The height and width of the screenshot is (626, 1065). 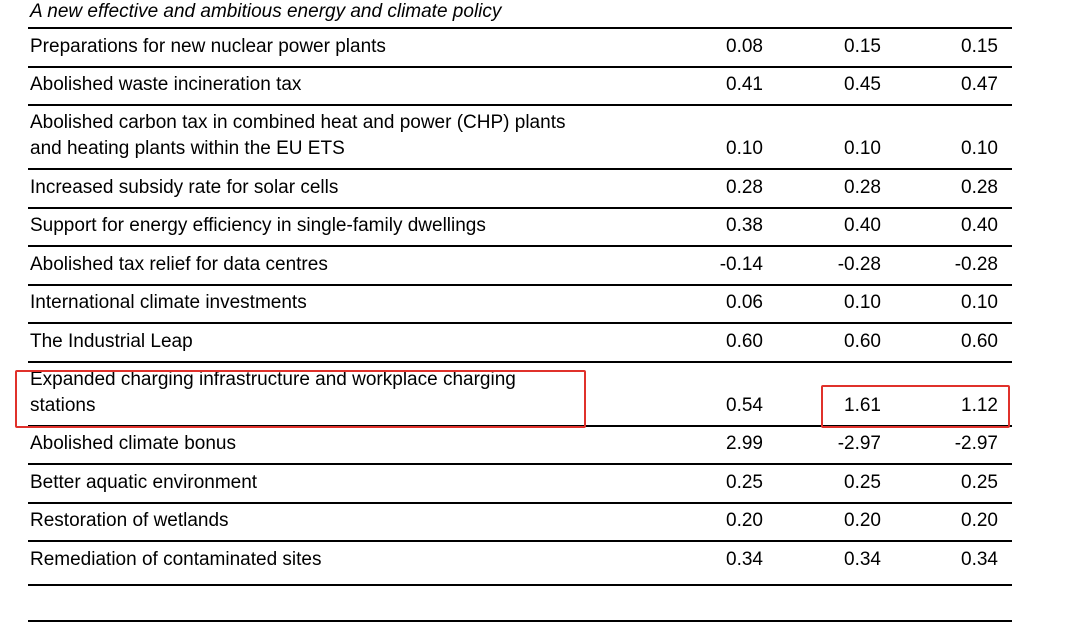 I want to click on value-col-1: 0.38, so click(x=744, y=225).